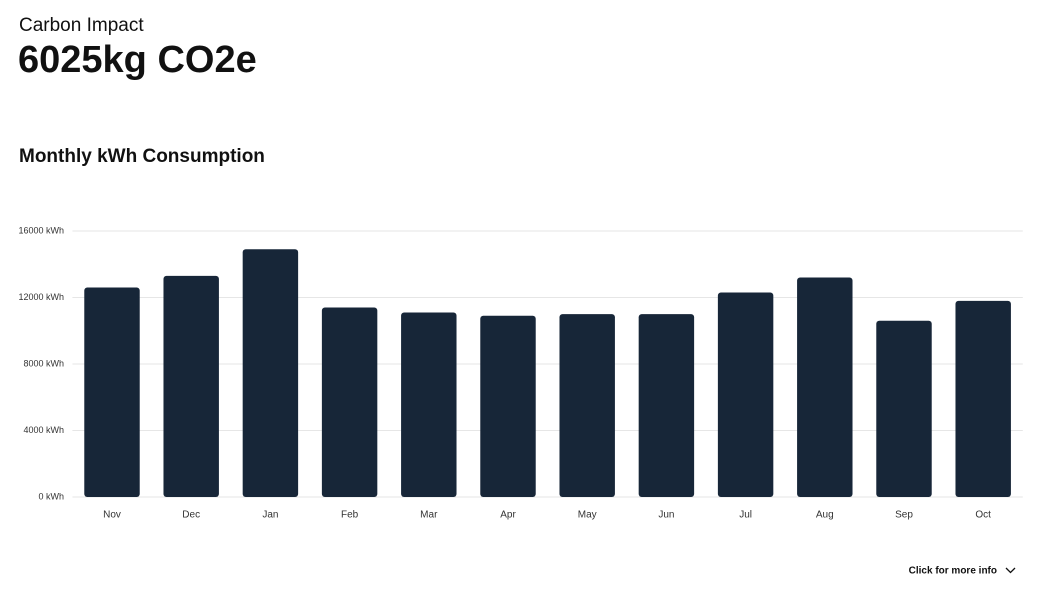  What do you see at coordinates (51, 496) in the screenshot?
I see `y-tick-label: 0 kWh` at bounding box center [51, 496].